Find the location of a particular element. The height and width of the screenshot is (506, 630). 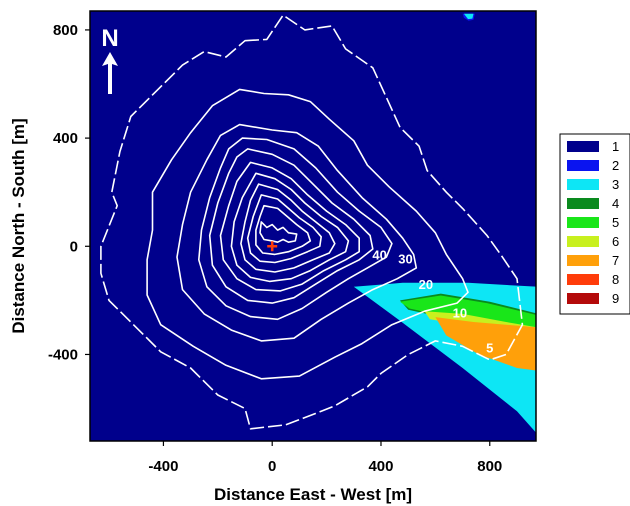

y-axis-ticks: 800 400 0 -400 is located at coordinates (69, 192).